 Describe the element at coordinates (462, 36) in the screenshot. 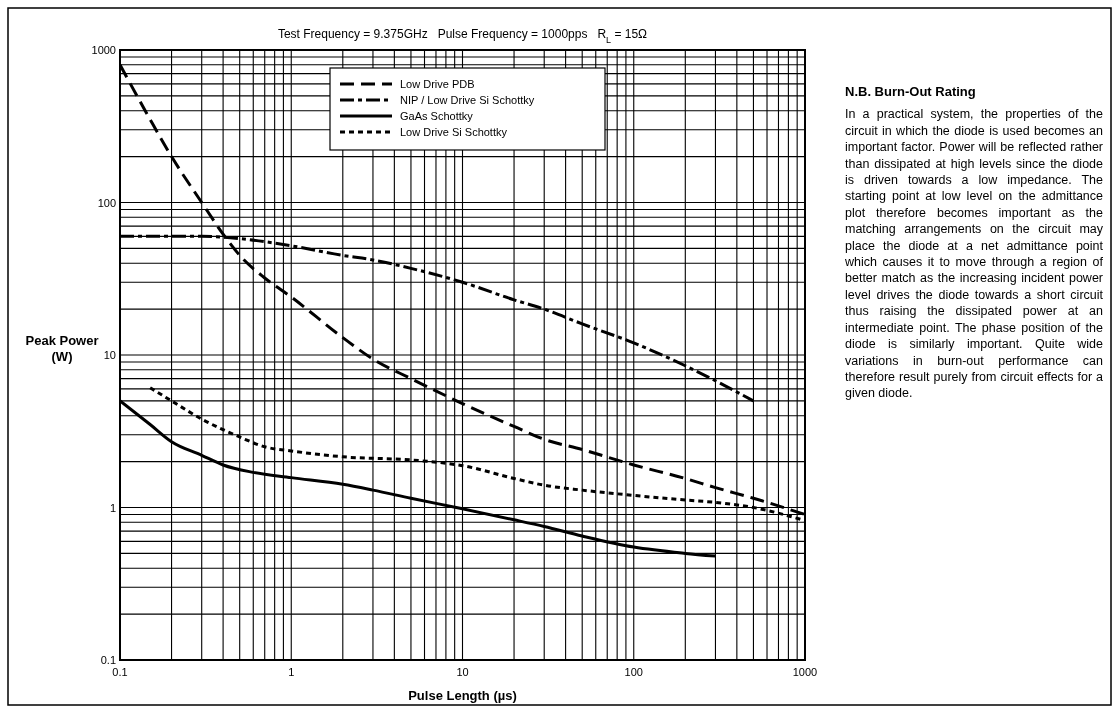

I see `chart-title: Test Frequency = 9.375GHz Pulse Frequency = 1000pps R$_{L}$ = 15Ω` at that location.